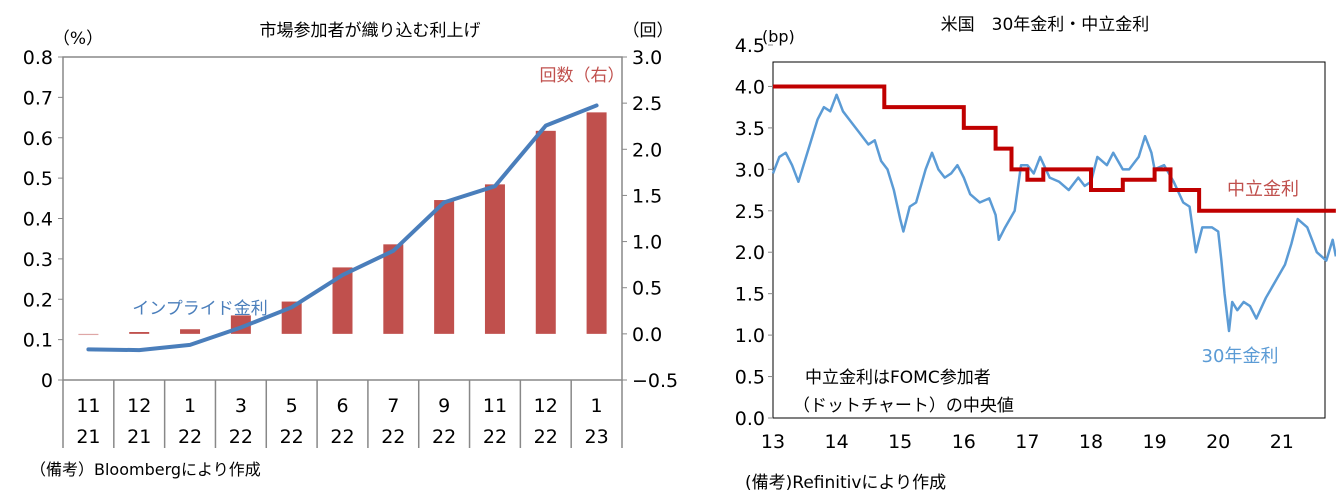 The image size is (1336, 502). I want to click on right-axis-tick-label: 1.5, so click(647, 196).